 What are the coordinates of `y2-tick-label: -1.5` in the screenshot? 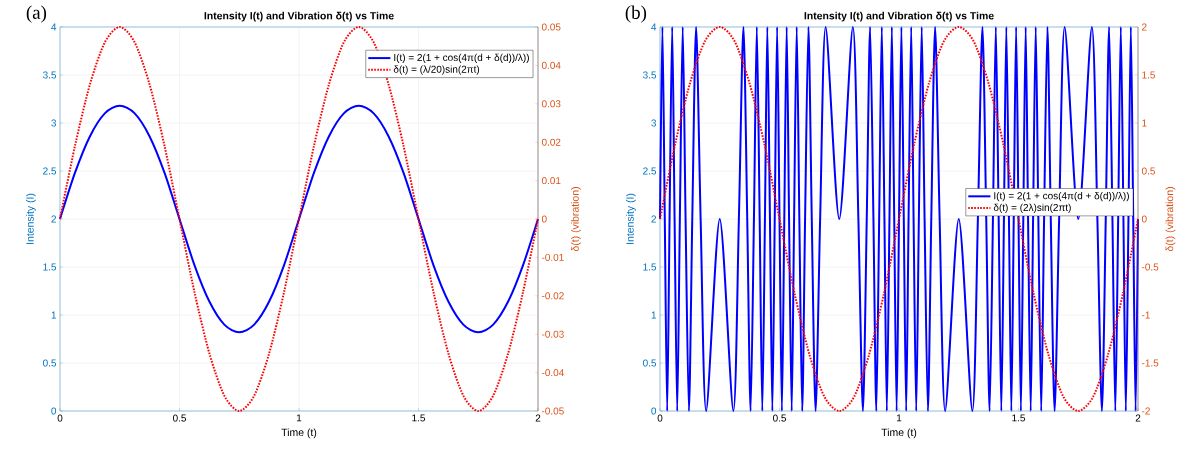 It's located at (1150, 363).